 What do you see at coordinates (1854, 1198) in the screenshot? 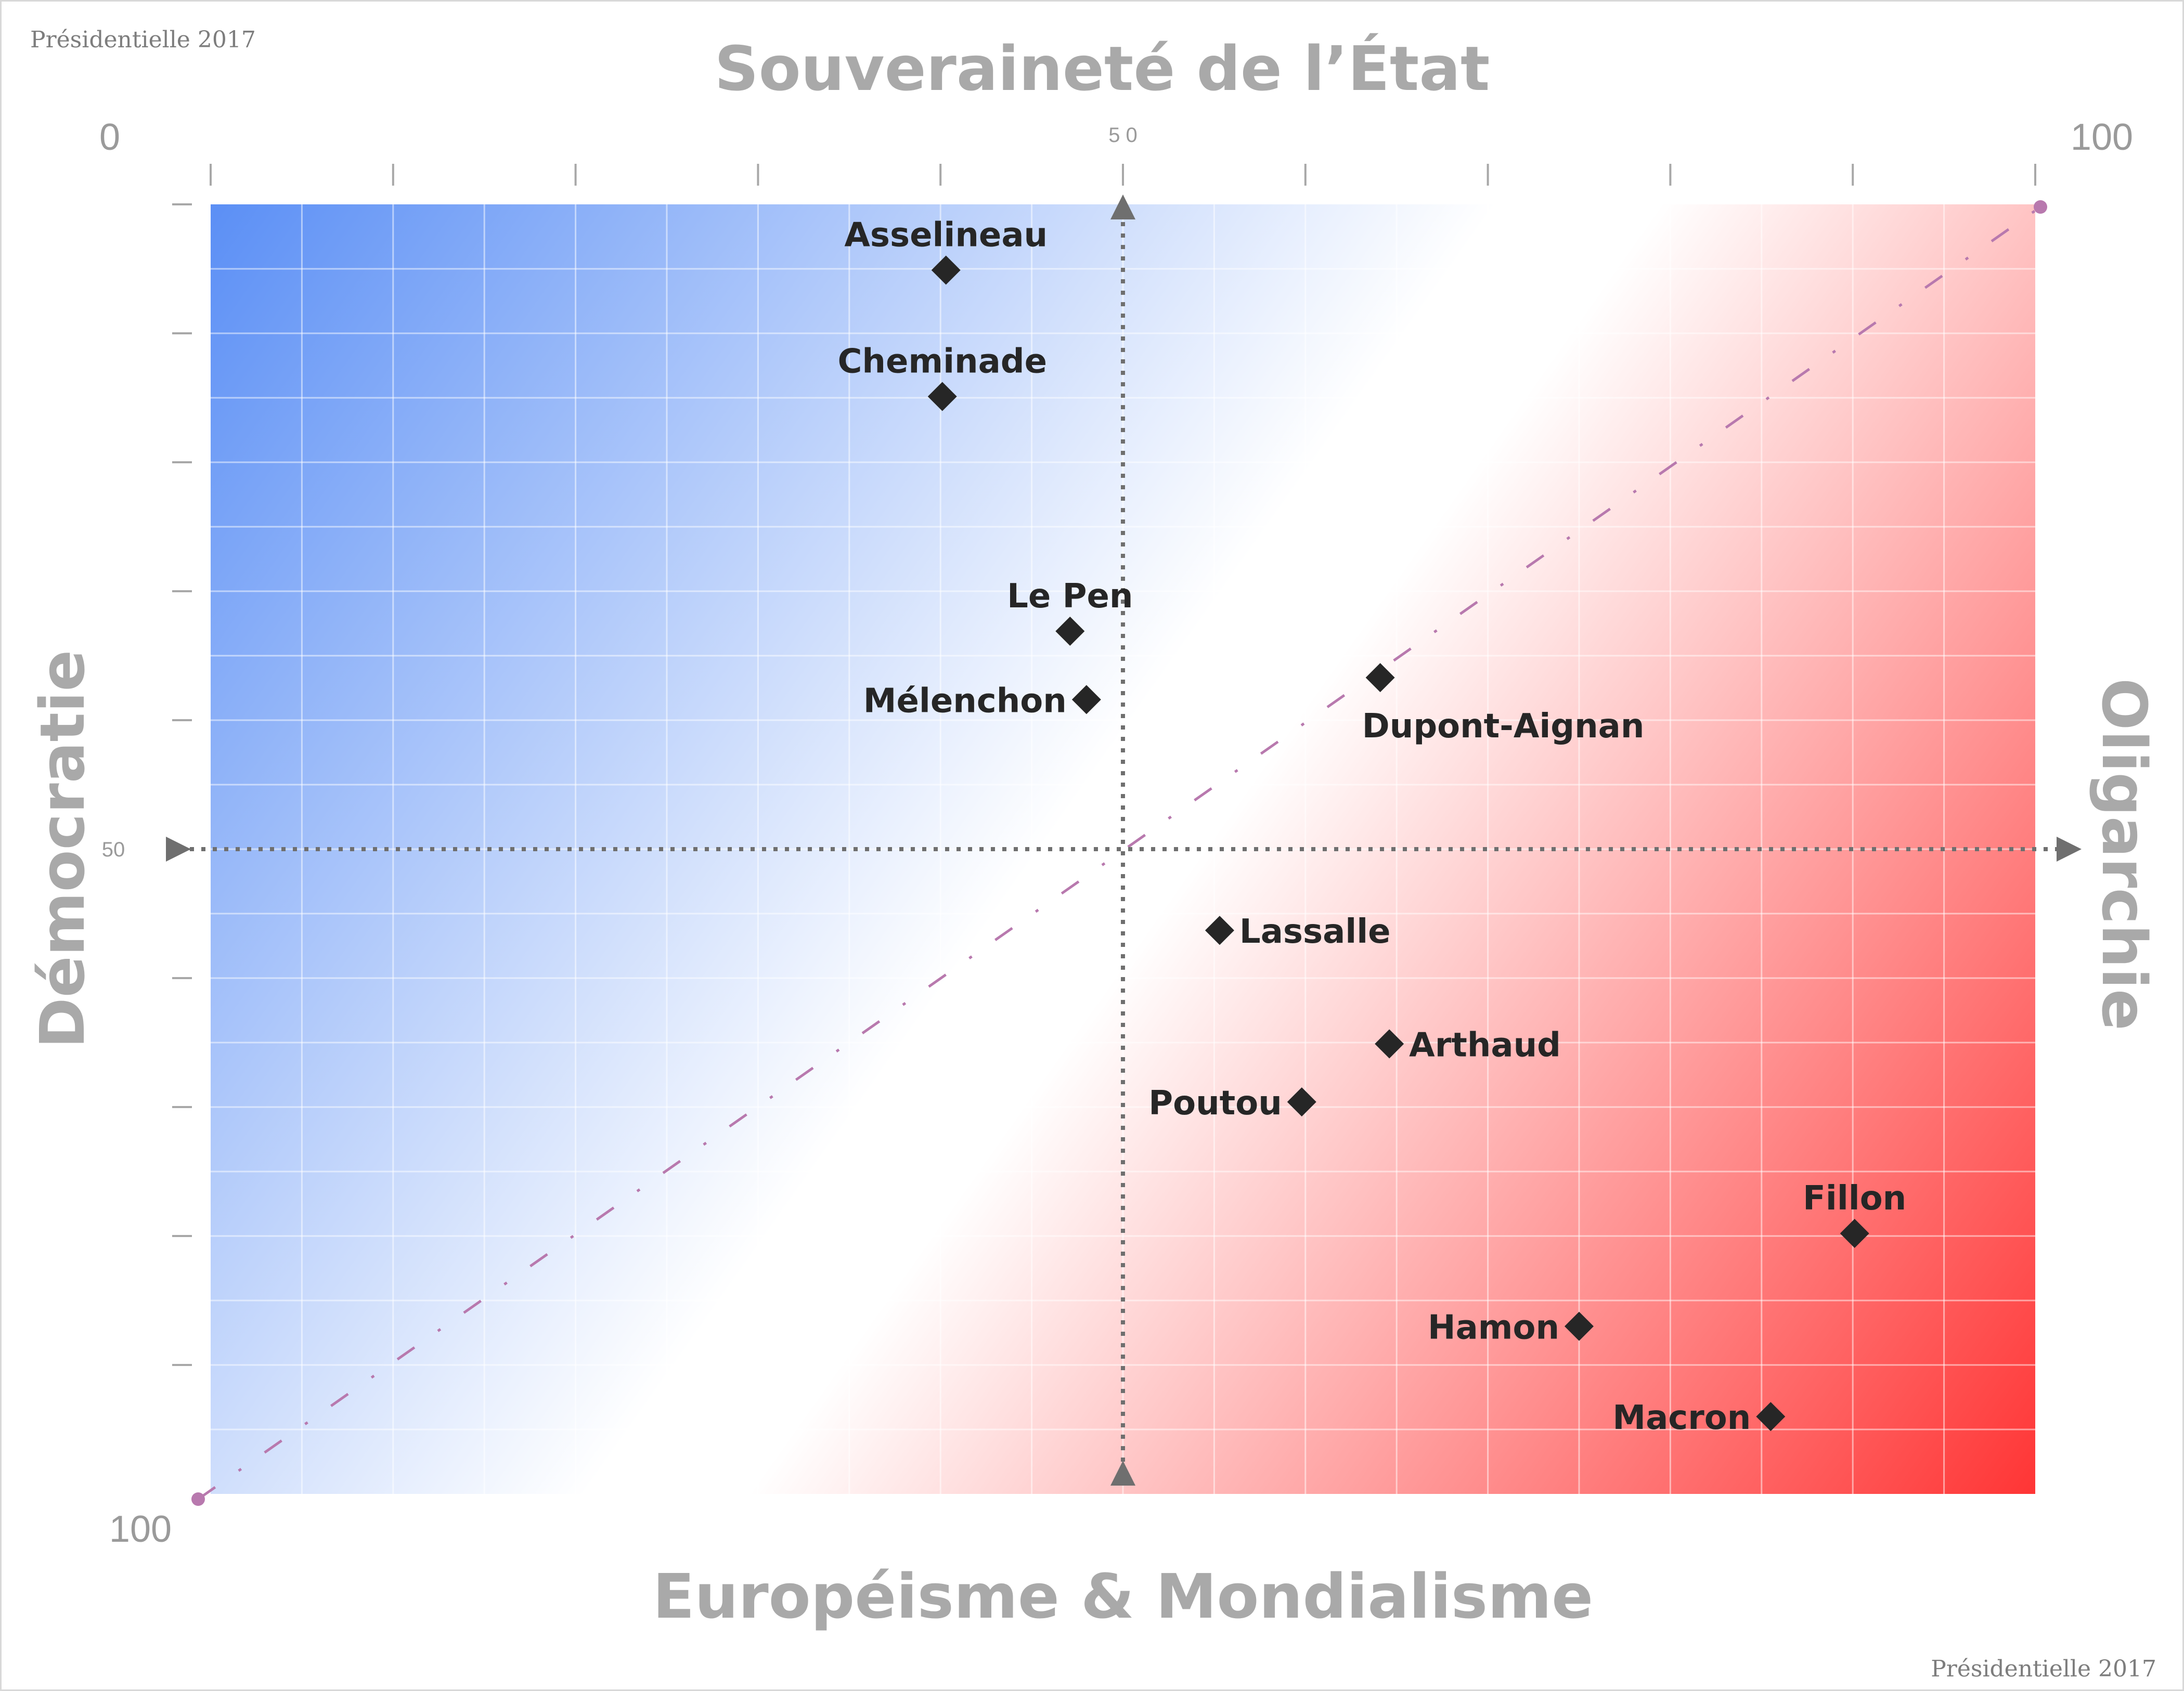
I see `data-point-label: Fillon` at bounding box center [1854, 1198].